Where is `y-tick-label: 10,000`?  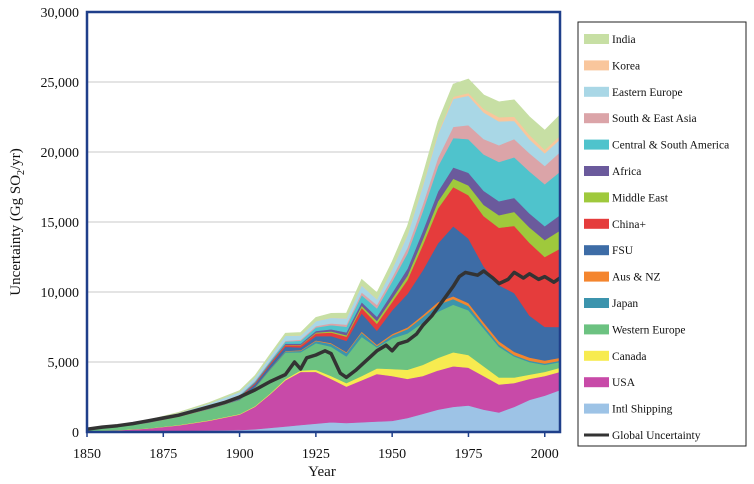
y-tick-label: 10,000 is located at coordinates (60, 293).